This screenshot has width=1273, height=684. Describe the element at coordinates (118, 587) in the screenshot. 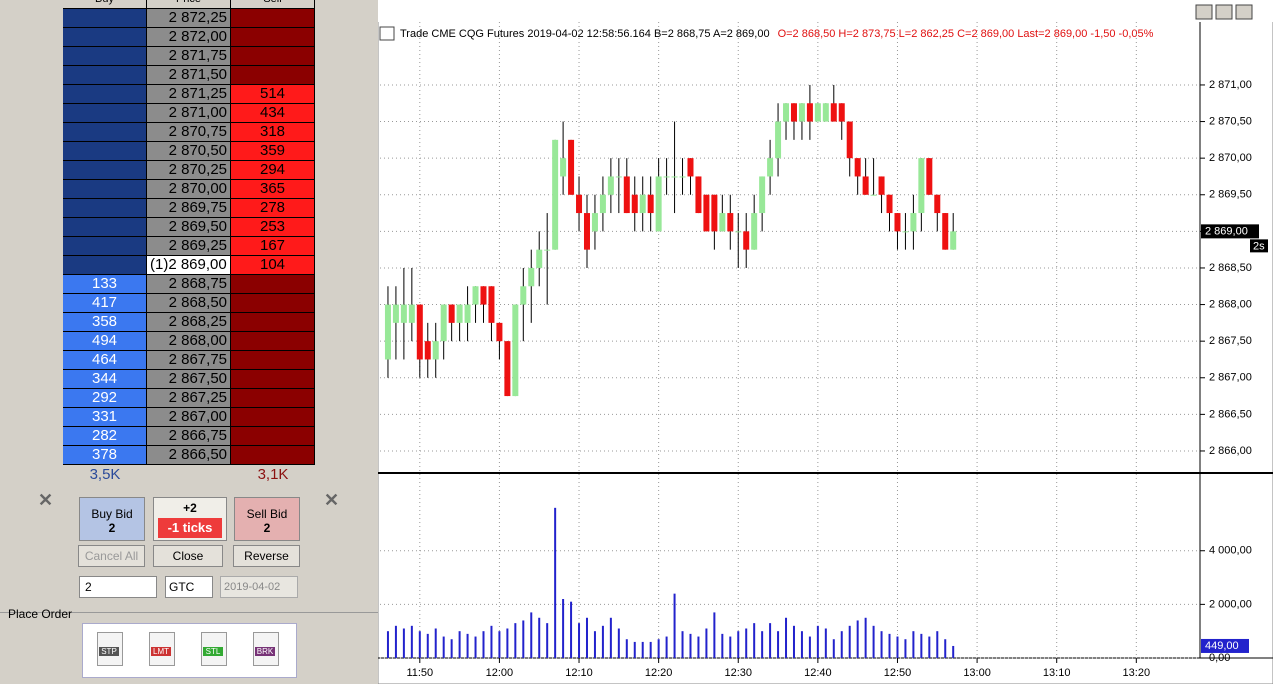

I see `quantity-input: 2` at that location.